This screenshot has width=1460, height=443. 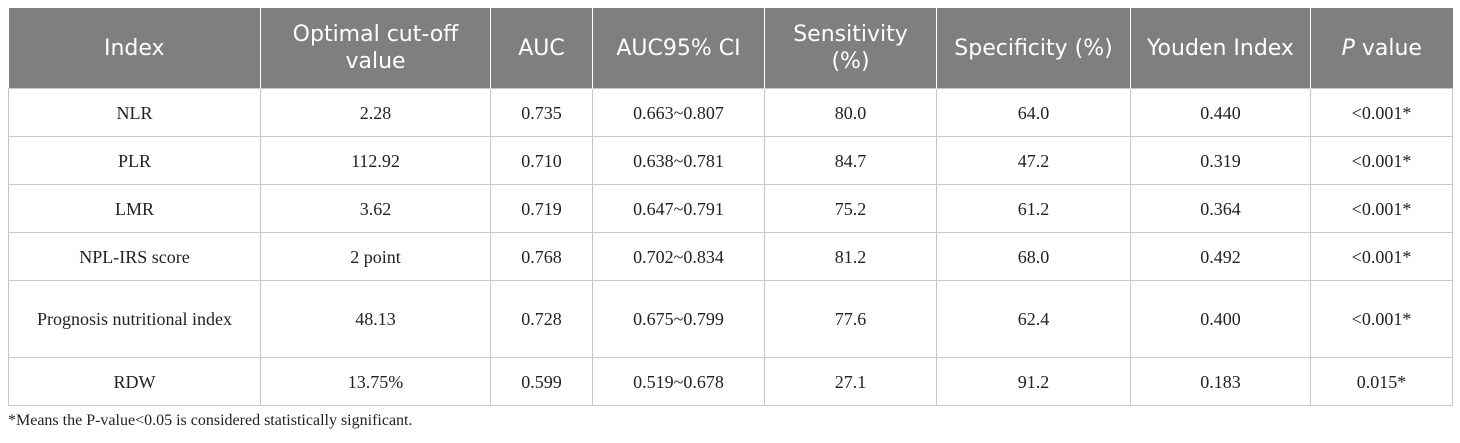 I want to click on cell-specificity: 62.4, so click(x=1033, y=319).